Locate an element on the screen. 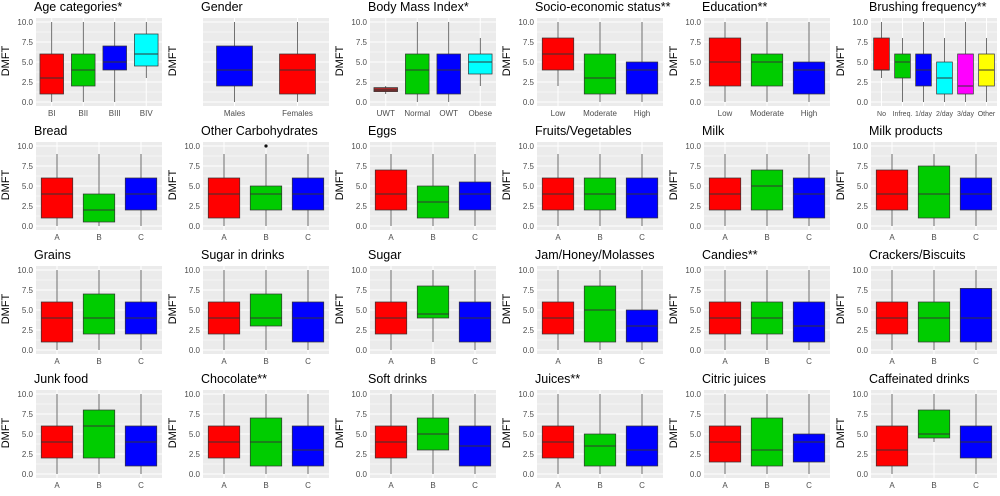 The width and height of the screenshot is (1000, 496). chart-panel: Milk products DMFT 0.0 2.5 5.0 7.5 10.0 A B C is located at coordinates (917, 185).